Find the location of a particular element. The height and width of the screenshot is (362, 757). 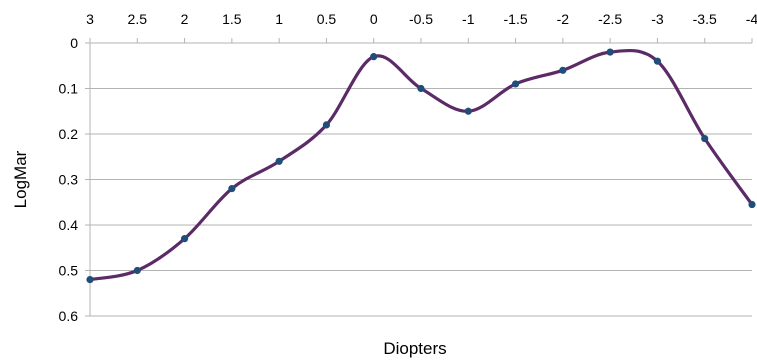

x-tick-label: 1 is located at coordinates (279, 19).